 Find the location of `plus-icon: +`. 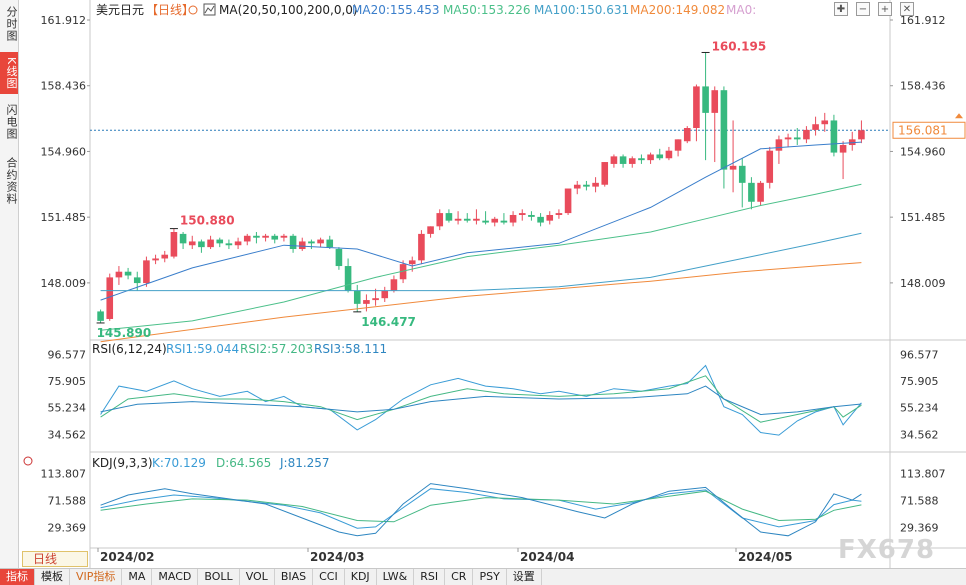

plus-icon: + is located at coordinates (885, 9).